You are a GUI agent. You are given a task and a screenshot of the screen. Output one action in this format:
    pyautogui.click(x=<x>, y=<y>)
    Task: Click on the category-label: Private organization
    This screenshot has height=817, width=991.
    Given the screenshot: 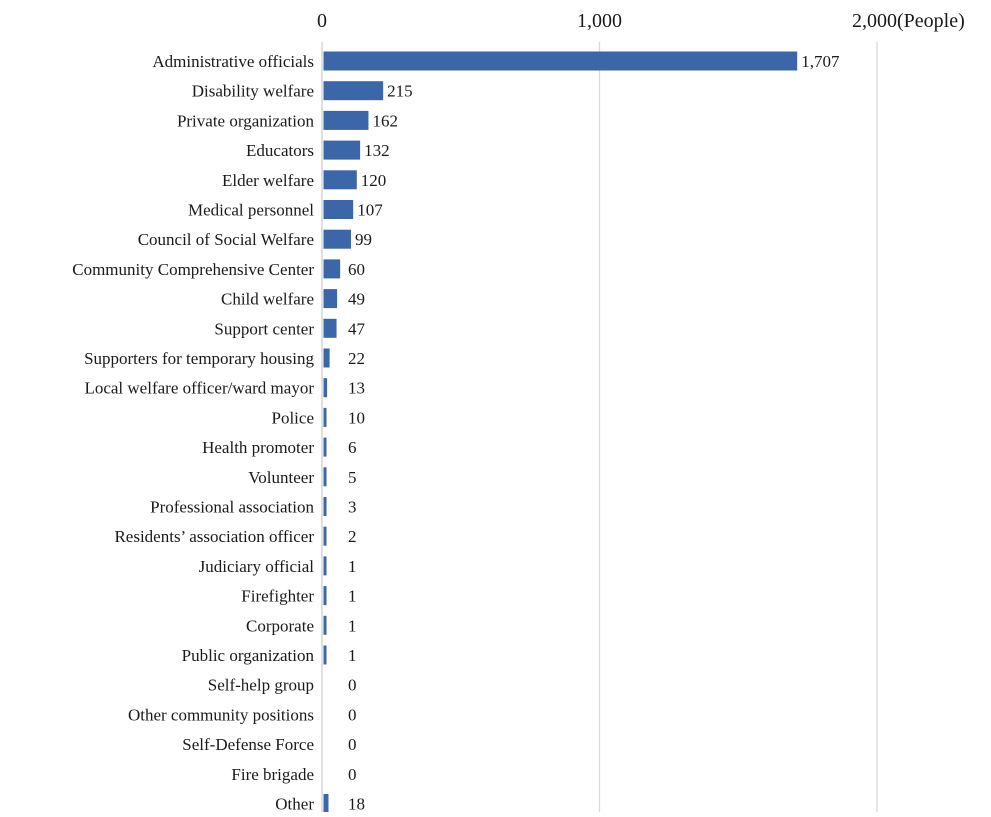 What is the action you would take?
    pyautogui.click(x=246, y=120)
    